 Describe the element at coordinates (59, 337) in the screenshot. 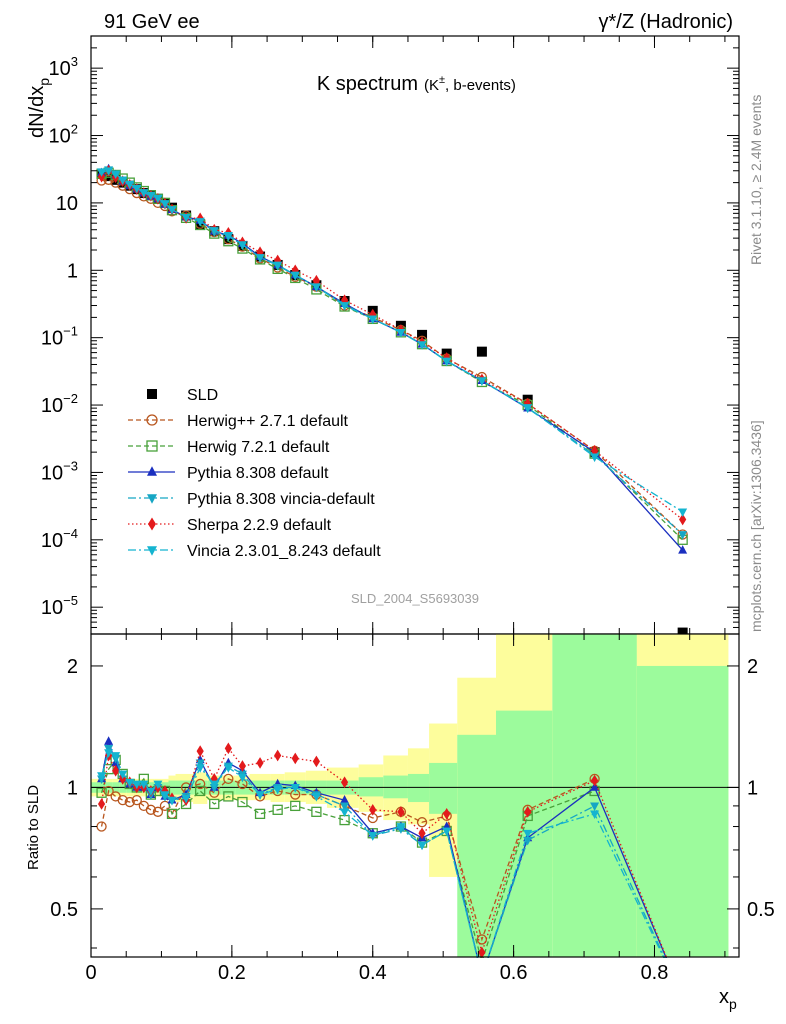

I see `y-tick-label: 10⁻¹` at that location.